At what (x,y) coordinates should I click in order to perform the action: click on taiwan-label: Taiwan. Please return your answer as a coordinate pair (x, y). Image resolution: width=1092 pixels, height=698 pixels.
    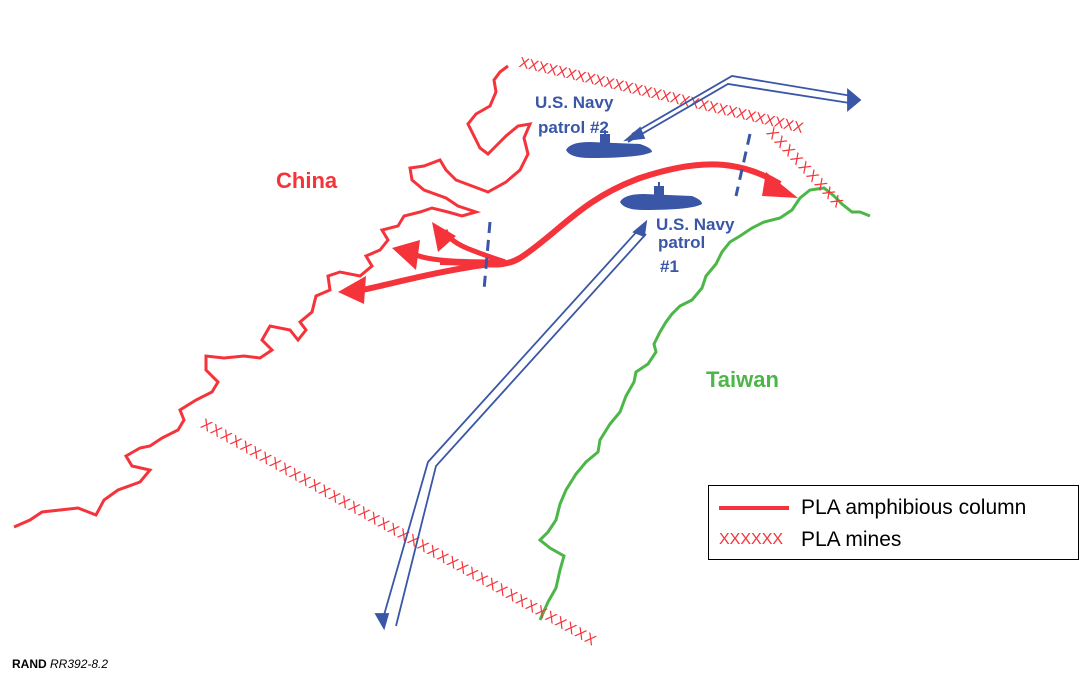
    Looking at the image, I should click on (742, 379).